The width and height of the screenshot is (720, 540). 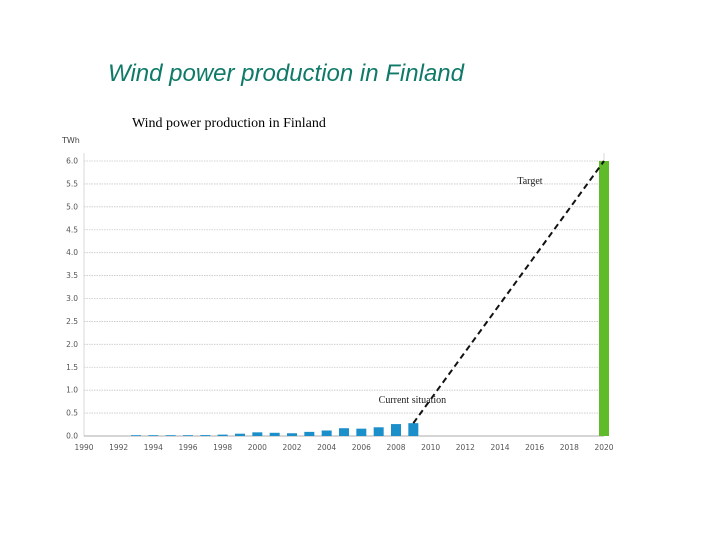 I want to click on x-tick-label: 1998, so click(x=222, y=447).